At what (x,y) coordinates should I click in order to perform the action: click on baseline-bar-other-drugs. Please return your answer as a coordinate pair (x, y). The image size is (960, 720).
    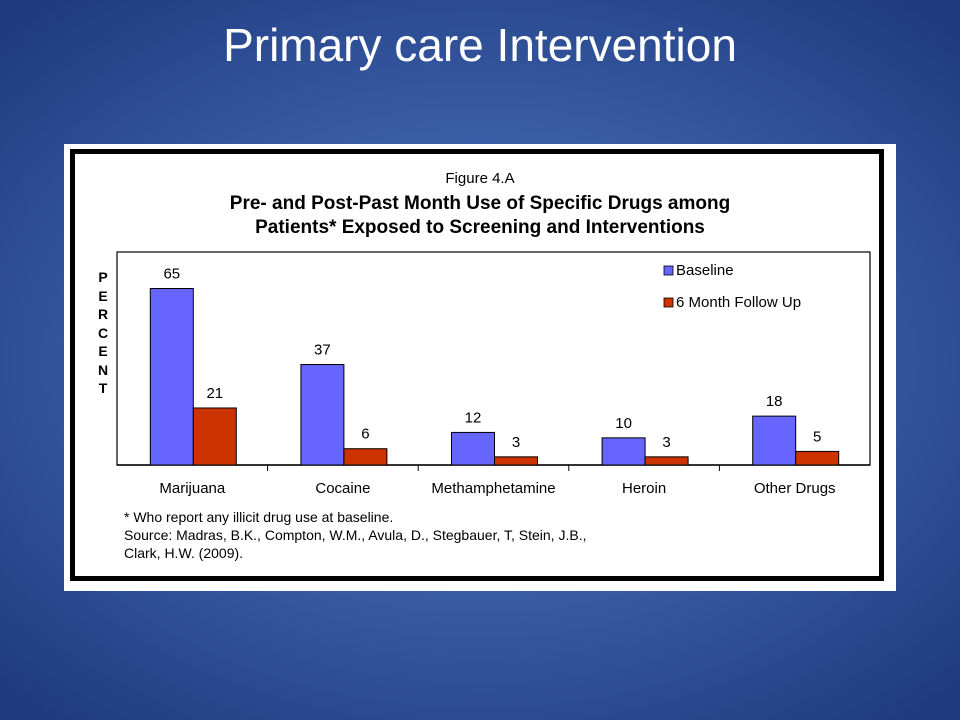
    Looking at the image, I should click on (774, 440).